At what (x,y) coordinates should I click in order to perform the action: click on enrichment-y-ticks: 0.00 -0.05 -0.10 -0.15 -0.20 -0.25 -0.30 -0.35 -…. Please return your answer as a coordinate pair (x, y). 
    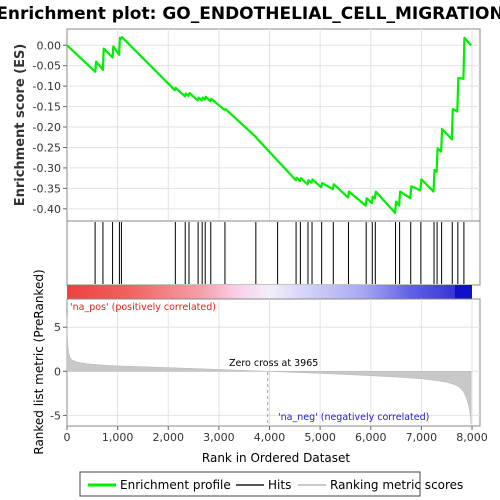
    Looking at the image, I should click on (50, 127).